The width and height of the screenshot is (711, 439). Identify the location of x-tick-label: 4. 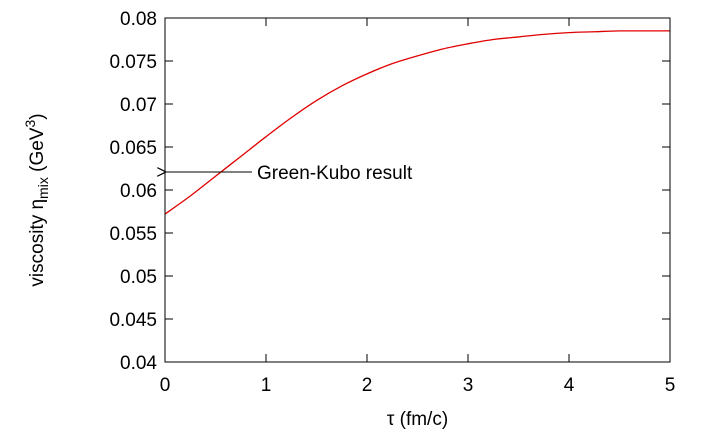
(569, 385).